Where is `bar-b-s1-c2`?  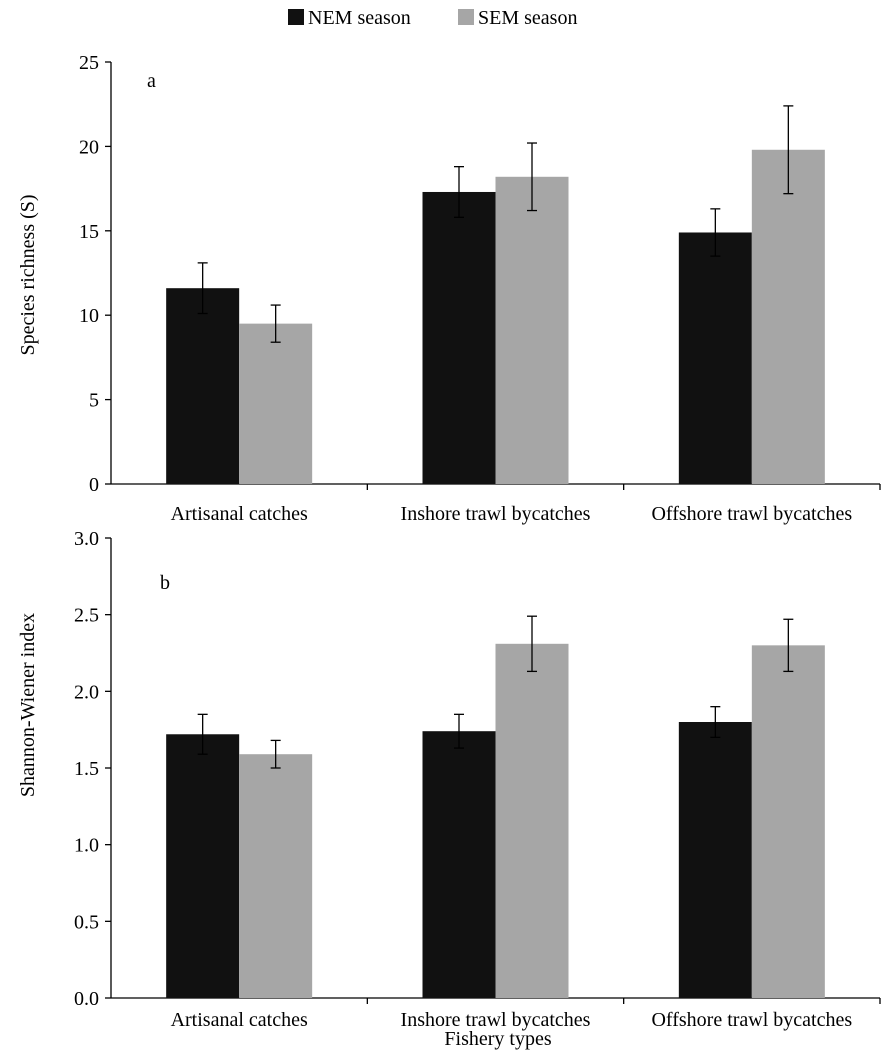 bar-b-s1-c2 is located at coordinates (788, 821).